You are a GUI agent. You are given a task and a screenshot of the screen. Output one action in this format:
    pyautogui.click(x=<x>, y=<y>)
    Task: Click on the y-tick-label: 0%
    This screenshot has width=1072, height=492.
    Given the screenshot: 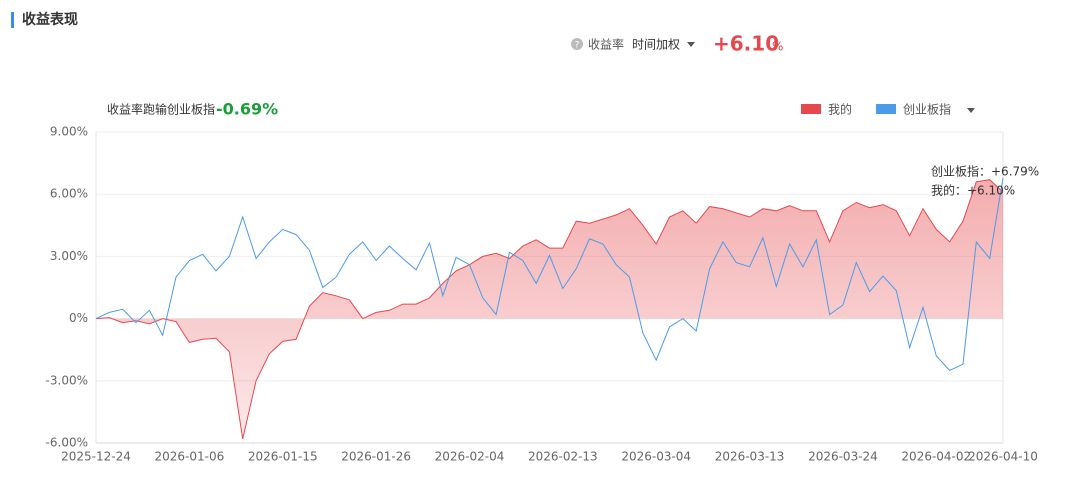 What is the action you would take?
    pyautogui.click(x=78, y=318)
    